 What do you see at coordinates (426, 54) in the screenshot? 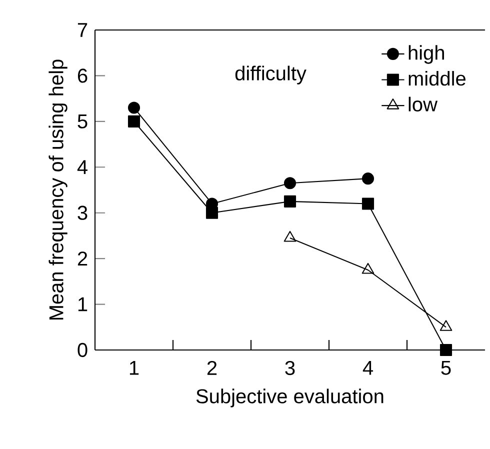
I see `legend-label: high` at bounding box center [426, 54].